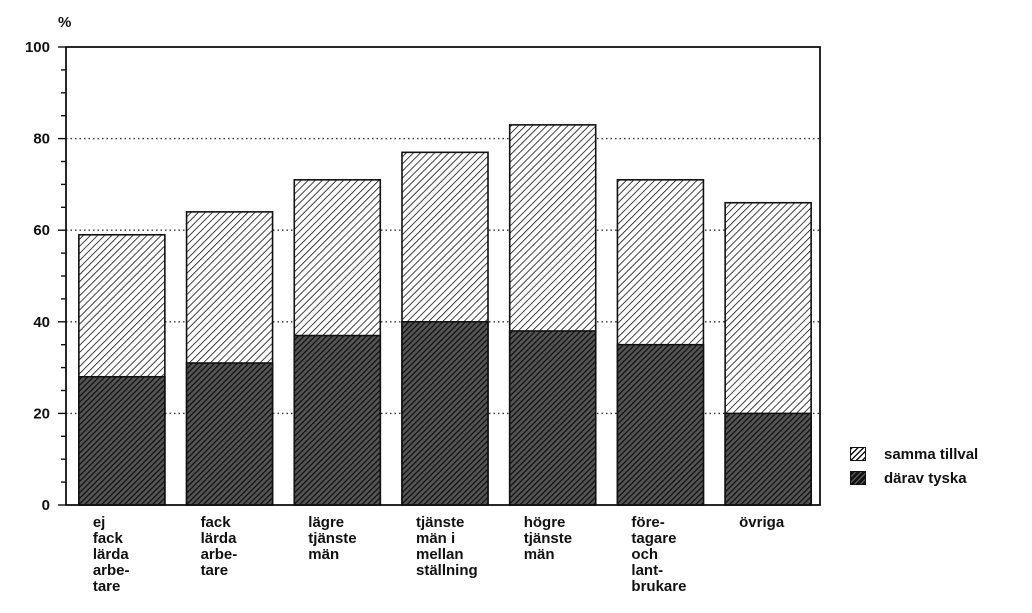 This screenshot has width=1032, height=613. I want to click on y-tick-label: 20, so click(41, 413).